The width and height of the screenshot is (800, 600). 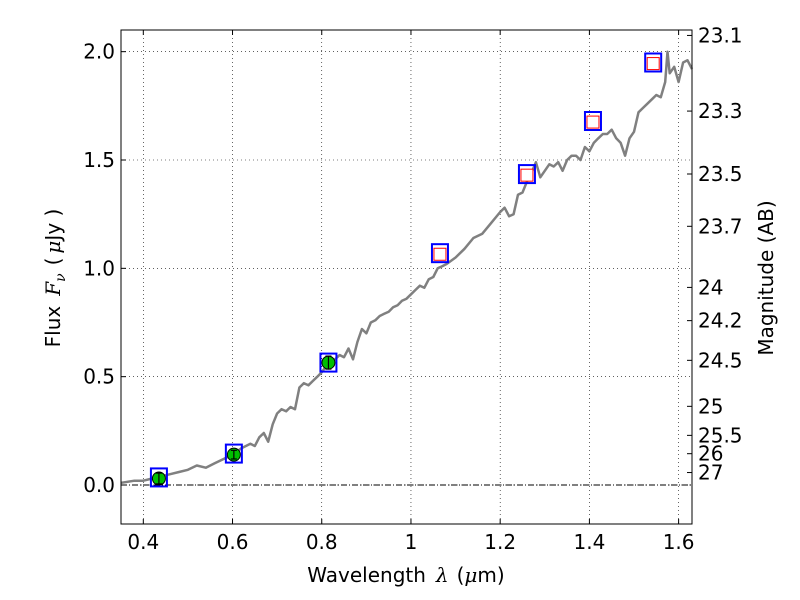 What do you see at coordinates (679, 542) in the screenshot?
I see `x-tick-label: 1.6` at bounding box center [679, 542].